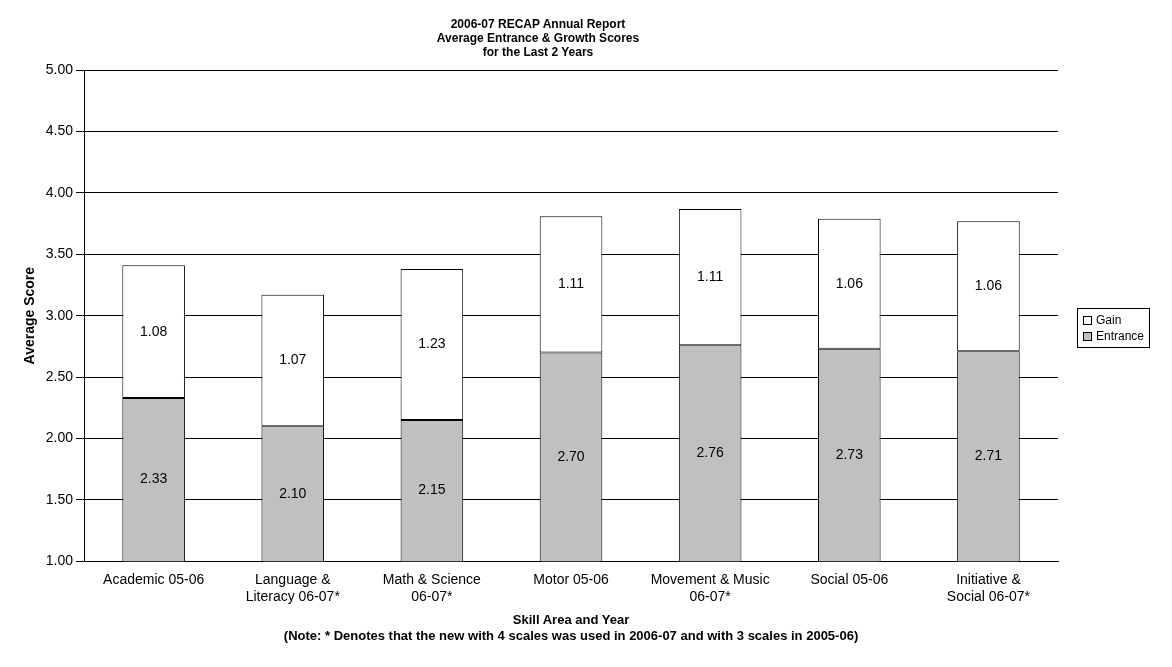 The height and width of the screenshot is (667, 1172). I want to click on y-tick-label: 5.00, so click(59, 69).